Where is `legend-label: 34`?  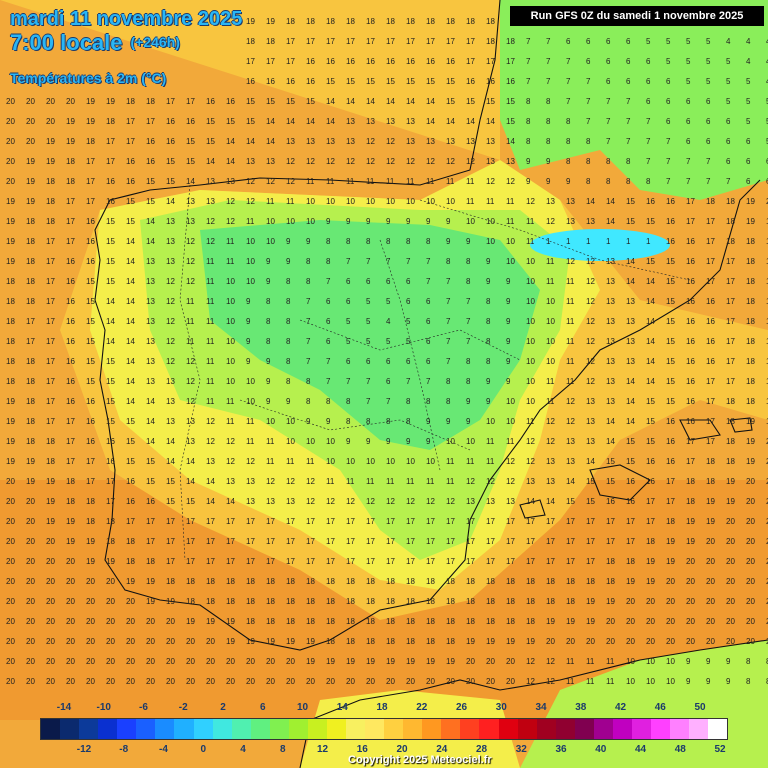
legend-label: 34 is located at coordinates (541, 707).